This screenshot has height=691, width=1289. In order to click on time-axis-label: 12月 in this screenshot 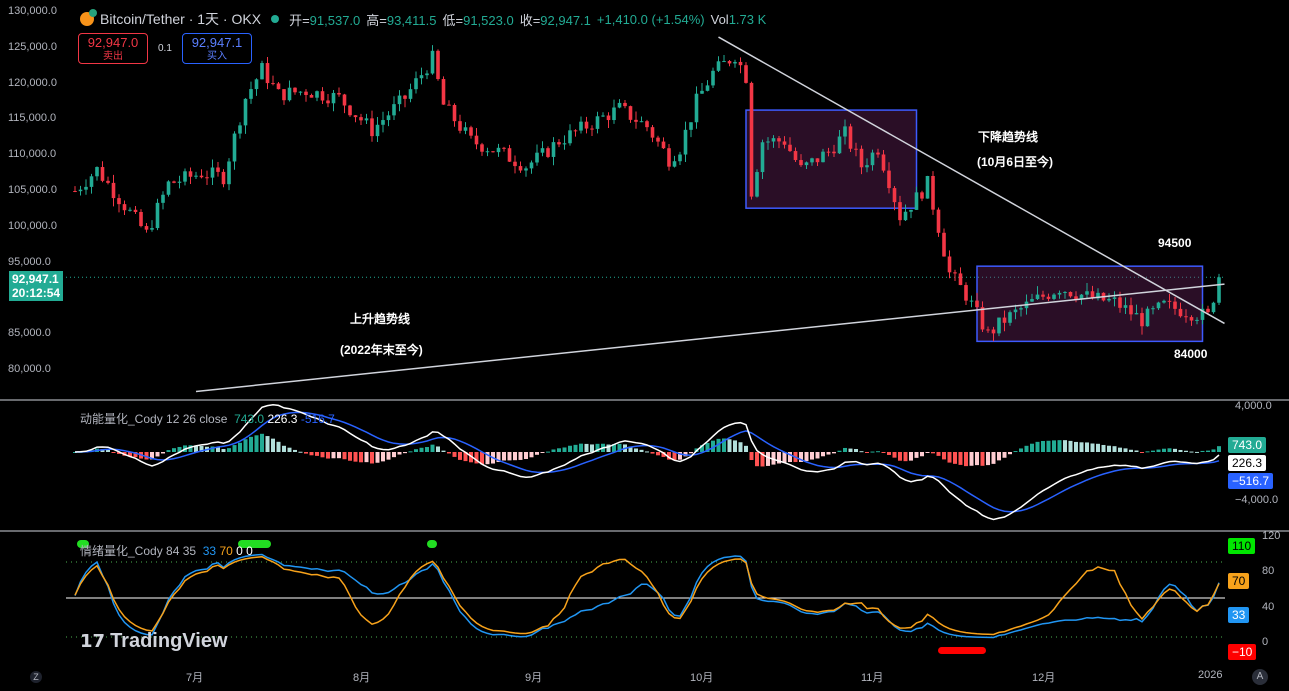, I will do `click(1044, 678)`.